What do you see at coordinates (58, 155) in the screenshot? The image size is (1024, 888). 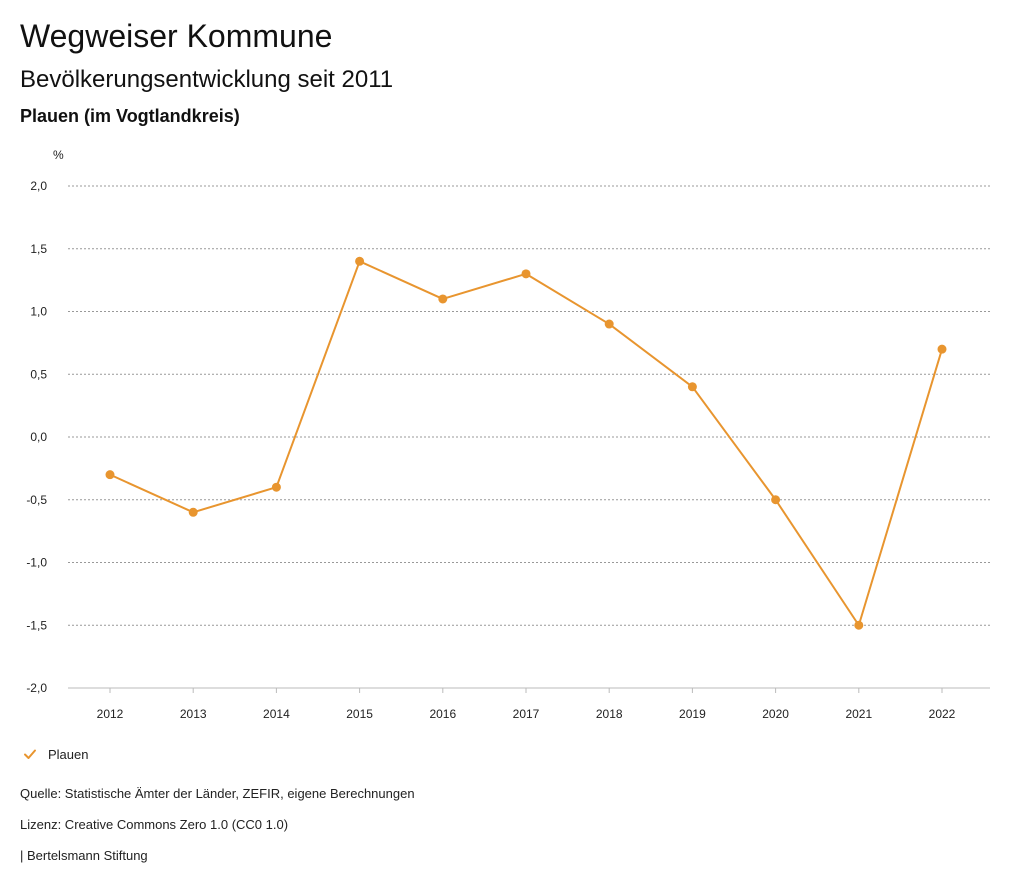 I see `y-axis-unit-label: %` at bounding box center [58, 155].